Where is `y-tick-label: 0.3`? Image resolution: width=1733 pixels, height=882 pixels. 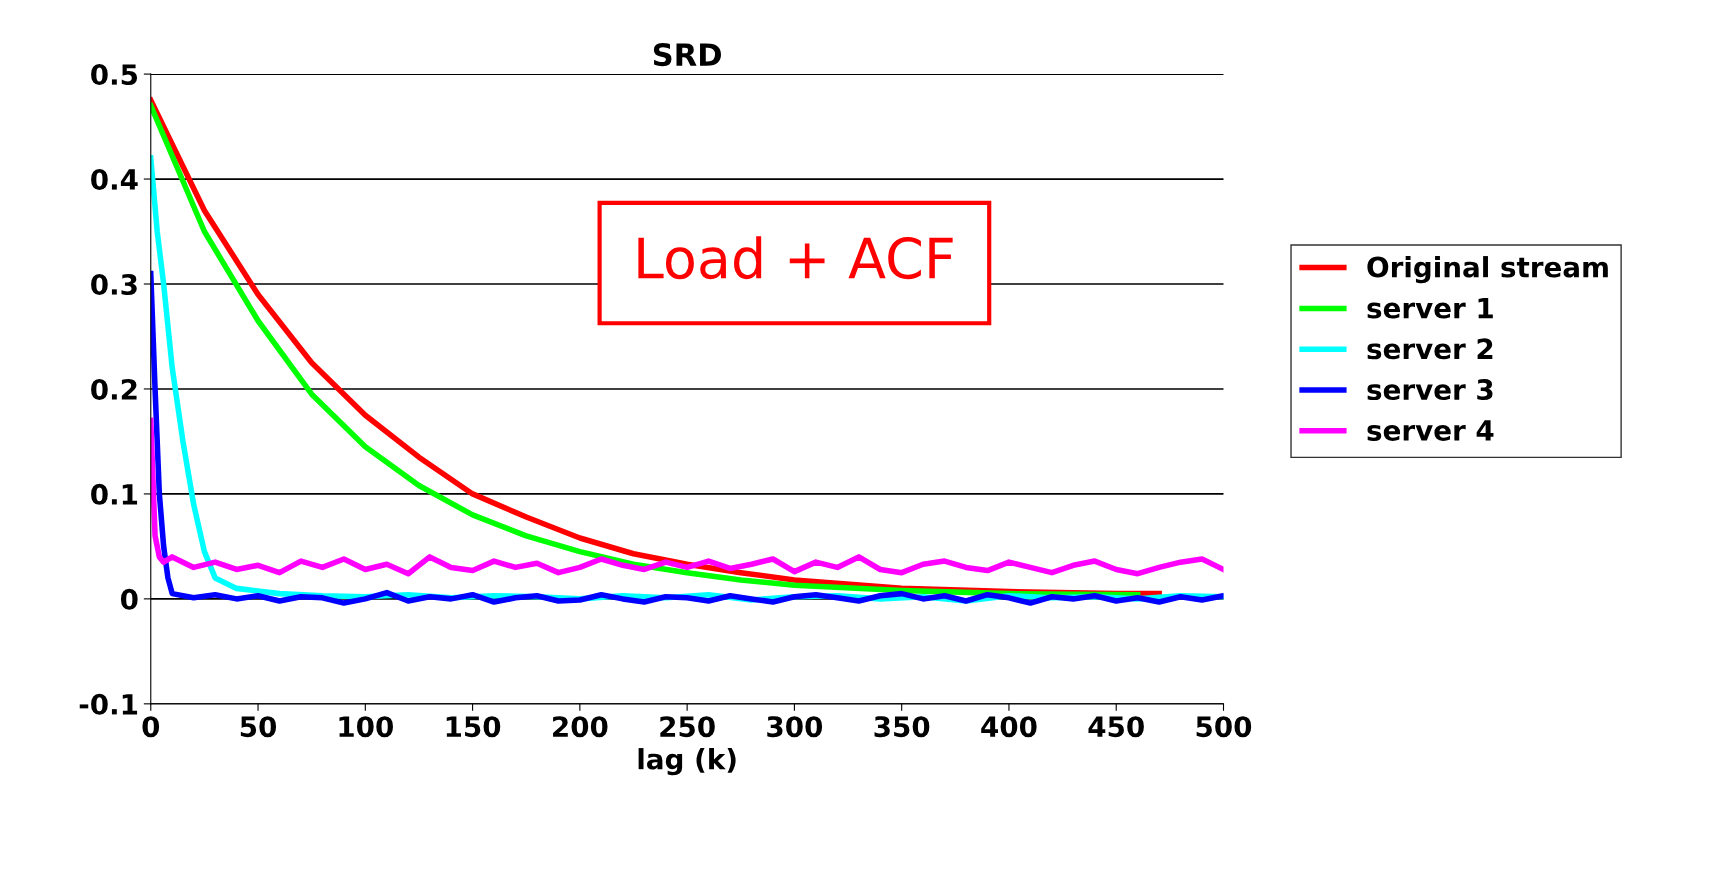 y-tick-label: 0.3 is located at coordinates (114, 284).